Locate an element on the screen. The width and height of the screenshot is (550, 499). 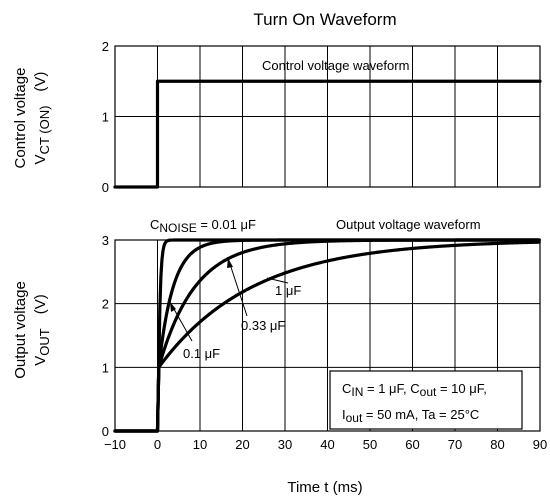
output-y-label-unit: (V) is located at coordinates (40, 304).